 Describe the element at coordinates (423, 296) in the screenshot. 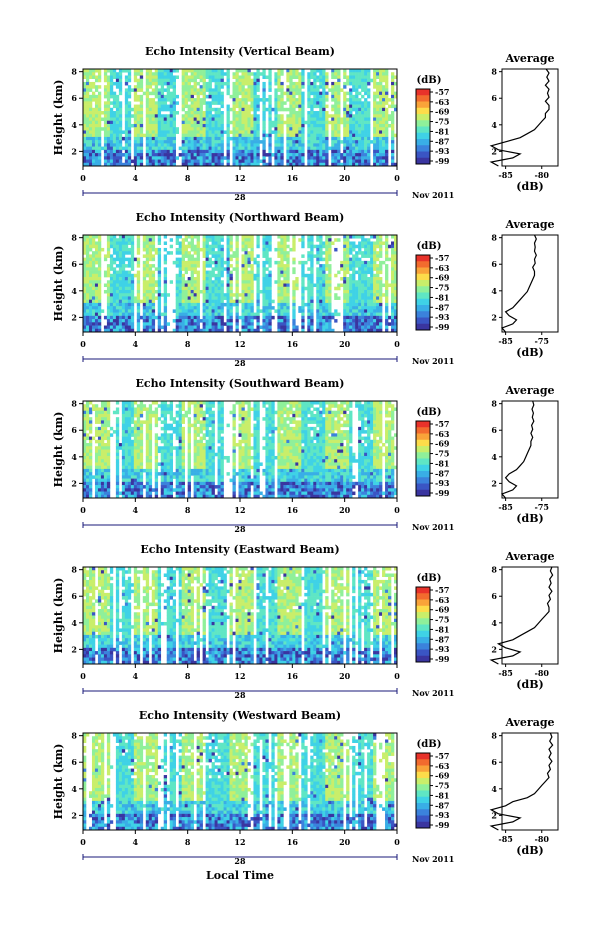

I see `colorbar-swatch` at that location.